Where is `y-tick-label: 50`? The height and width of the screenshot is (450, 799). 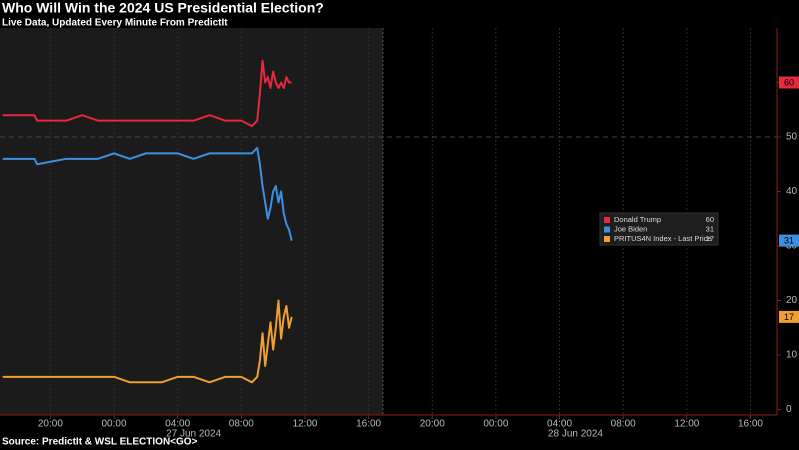
y-tick-label: 50 is located at coordinates (792, 137).